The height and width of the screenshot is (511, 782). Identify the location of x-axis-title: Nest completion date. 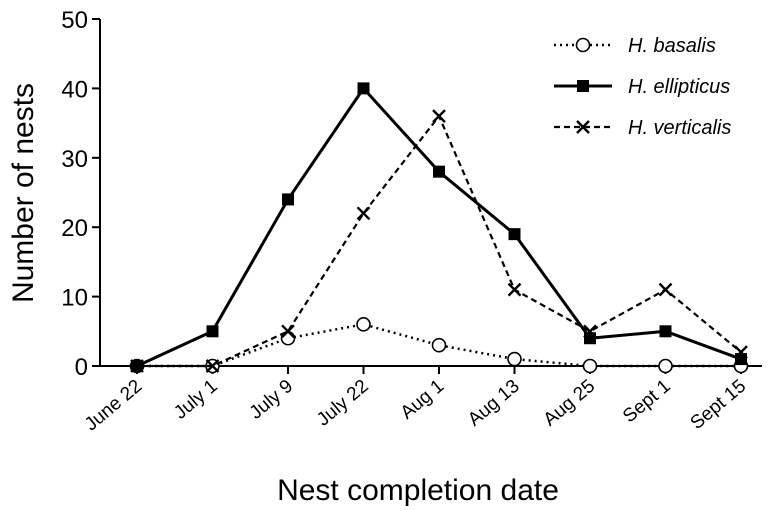
(418, 490).